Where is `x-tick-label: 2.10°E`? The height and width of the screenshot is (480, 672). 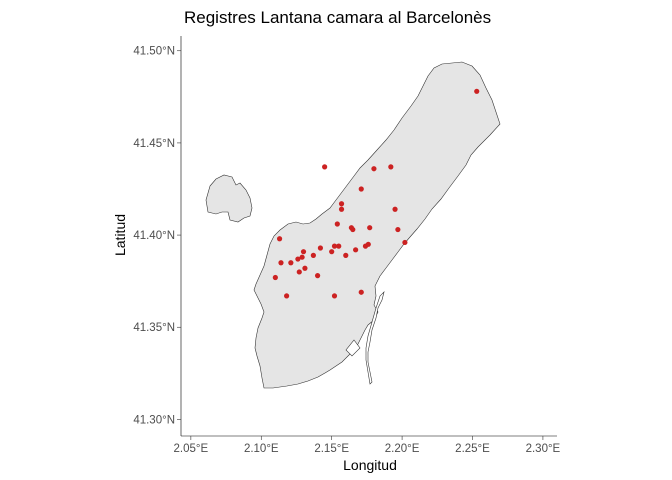 x-tick-label: 2.10°E is located at coordinates (261, 449).